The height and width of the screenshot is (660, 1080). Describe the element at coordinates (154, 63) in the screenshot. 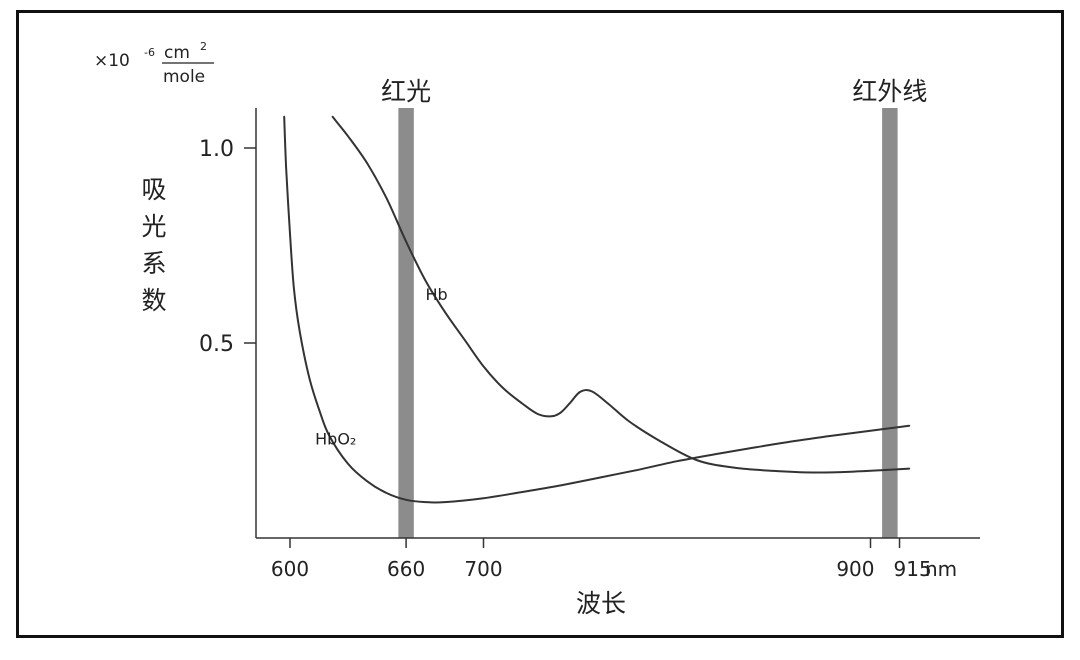

I see `y-unit-label: ×10 -6 cm 2 mole` at that location.